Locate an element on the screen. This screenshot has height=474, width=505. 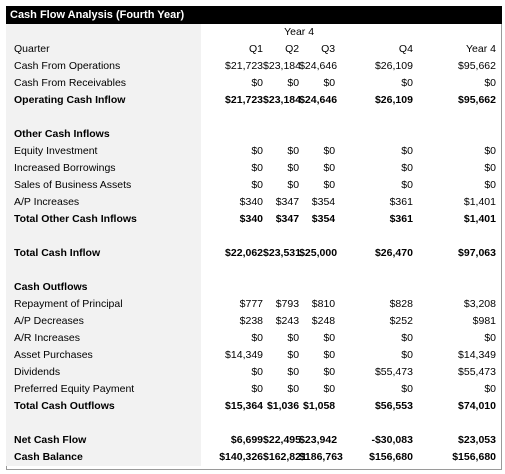
table-row: A/P Decreases $238 $243 $248 $252 $981 is located at coordinates (254, 321).